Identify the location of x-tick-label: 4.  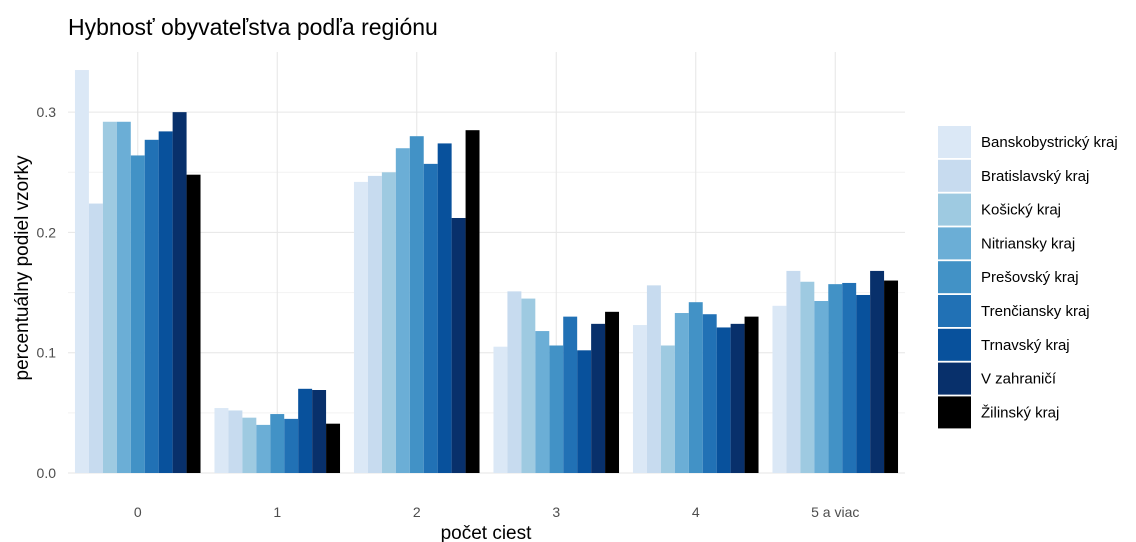
(696, 512).